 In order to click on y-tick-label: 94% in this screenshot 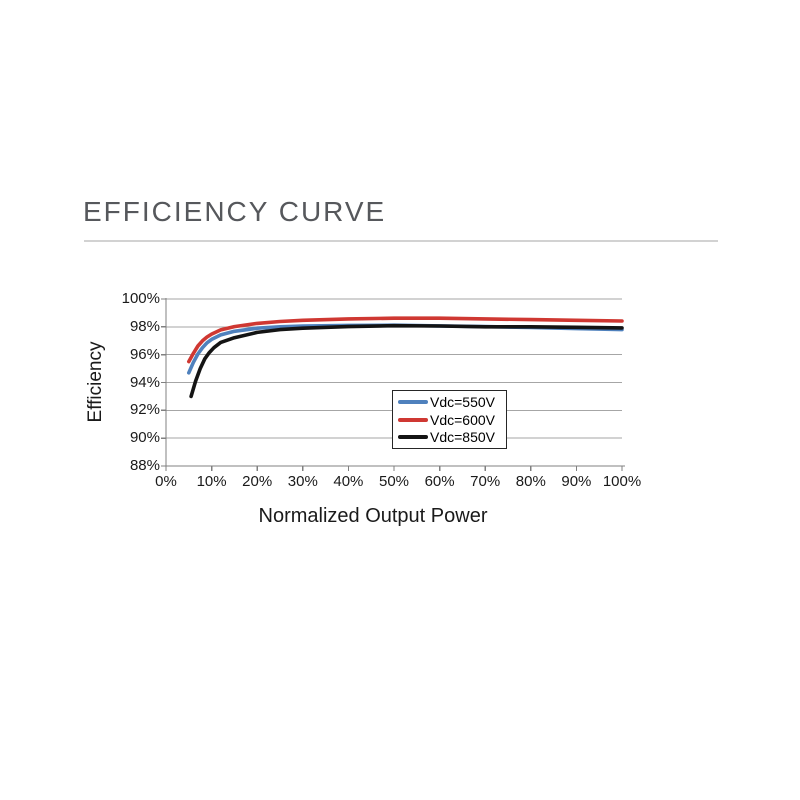, I will do `click(144, 382)`.